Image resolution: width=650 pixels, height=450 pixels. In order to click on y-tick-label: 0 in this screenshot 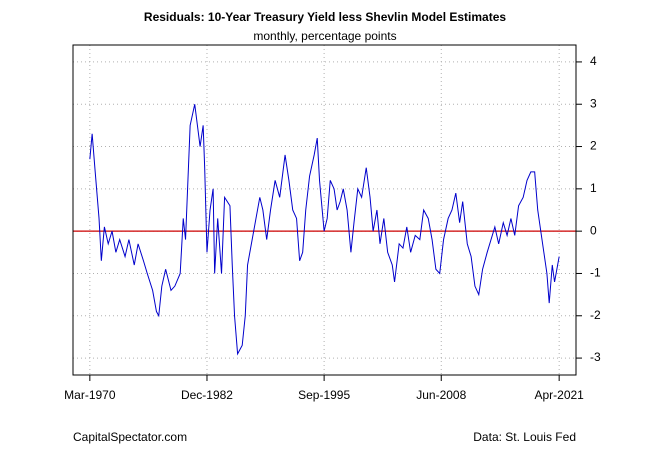, I will do `click(593, 230)`.